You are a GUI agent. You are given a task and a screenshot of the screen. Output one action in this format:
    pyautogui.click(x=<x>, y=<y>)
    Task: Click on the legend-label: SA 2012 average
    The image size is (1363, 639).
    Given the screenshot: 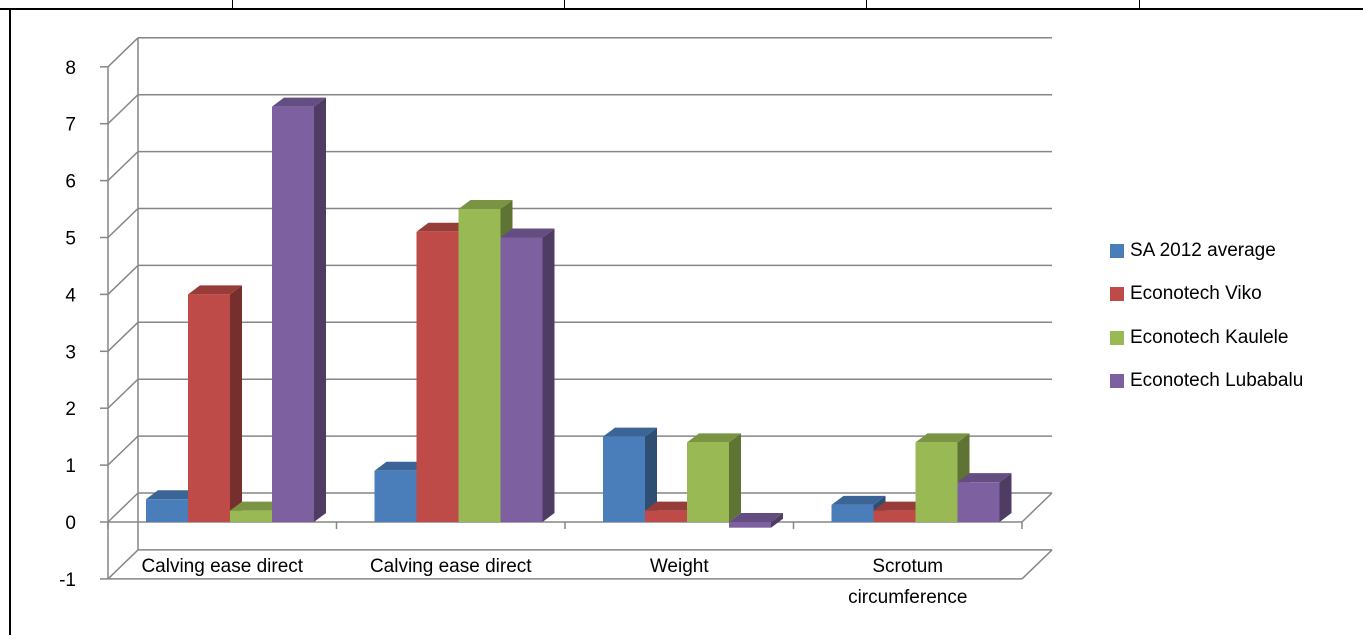 What is the action you would take?
    pyautogui.click(x=1203, y=250)
    